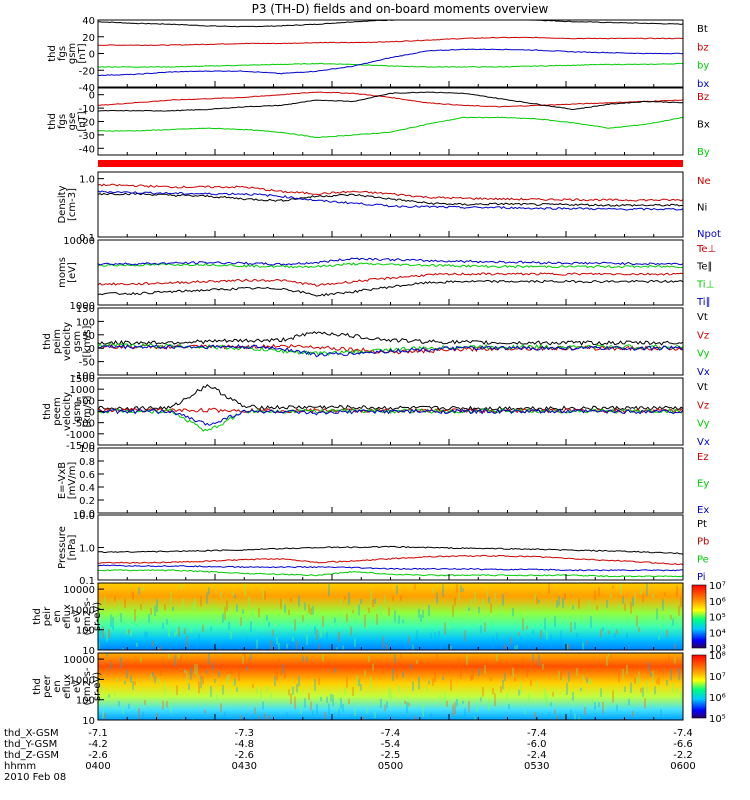 The height and width of the screenshot is (800, 750). I want to click on legend-entry-Ey: Ey, so click(703, 484).